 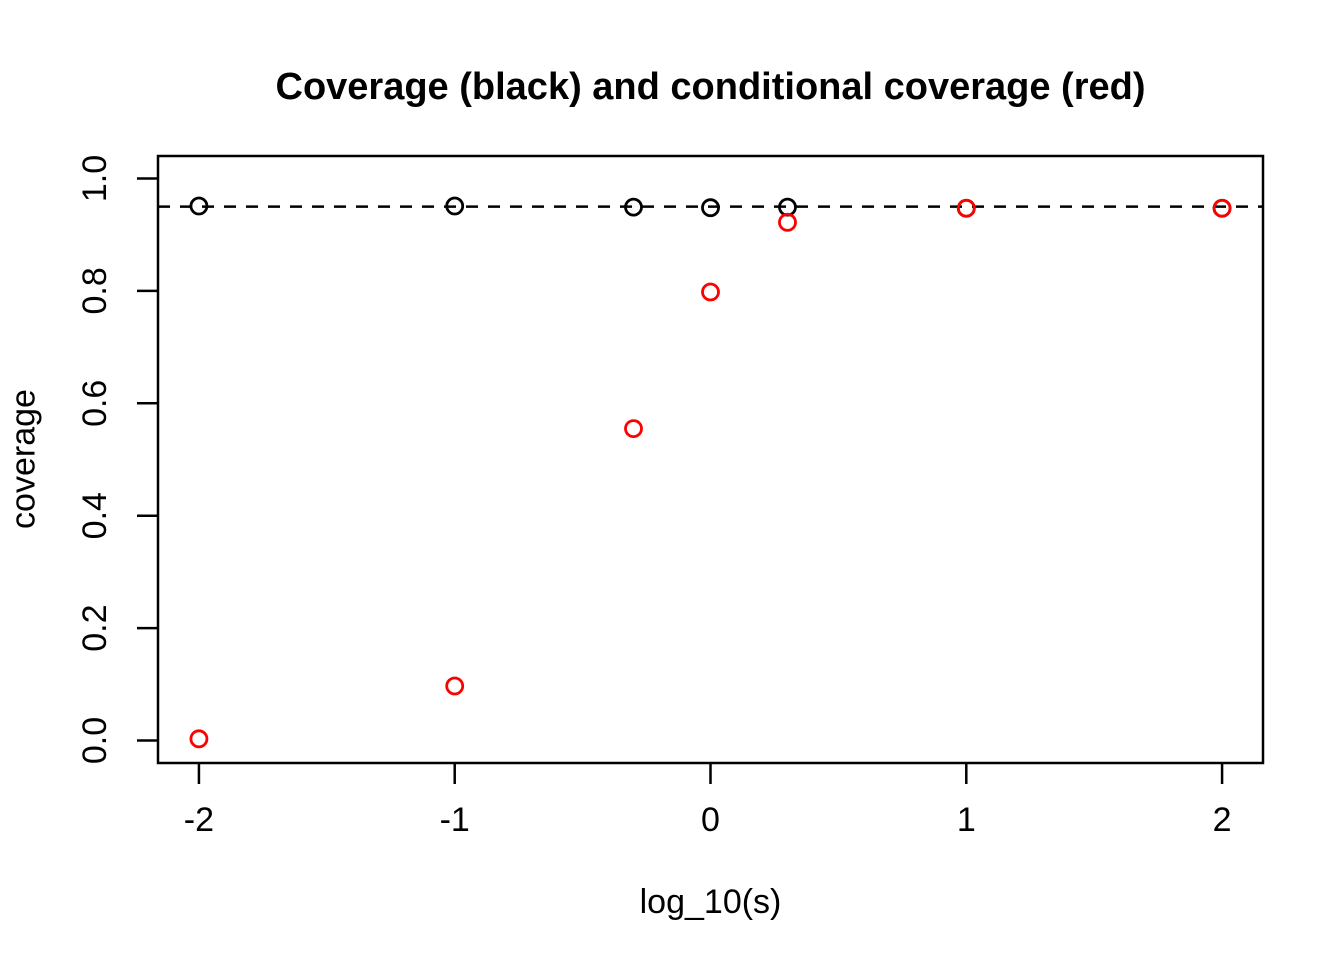 I want to click on y-tick-label: 0.8, so click(x=95, y=290).